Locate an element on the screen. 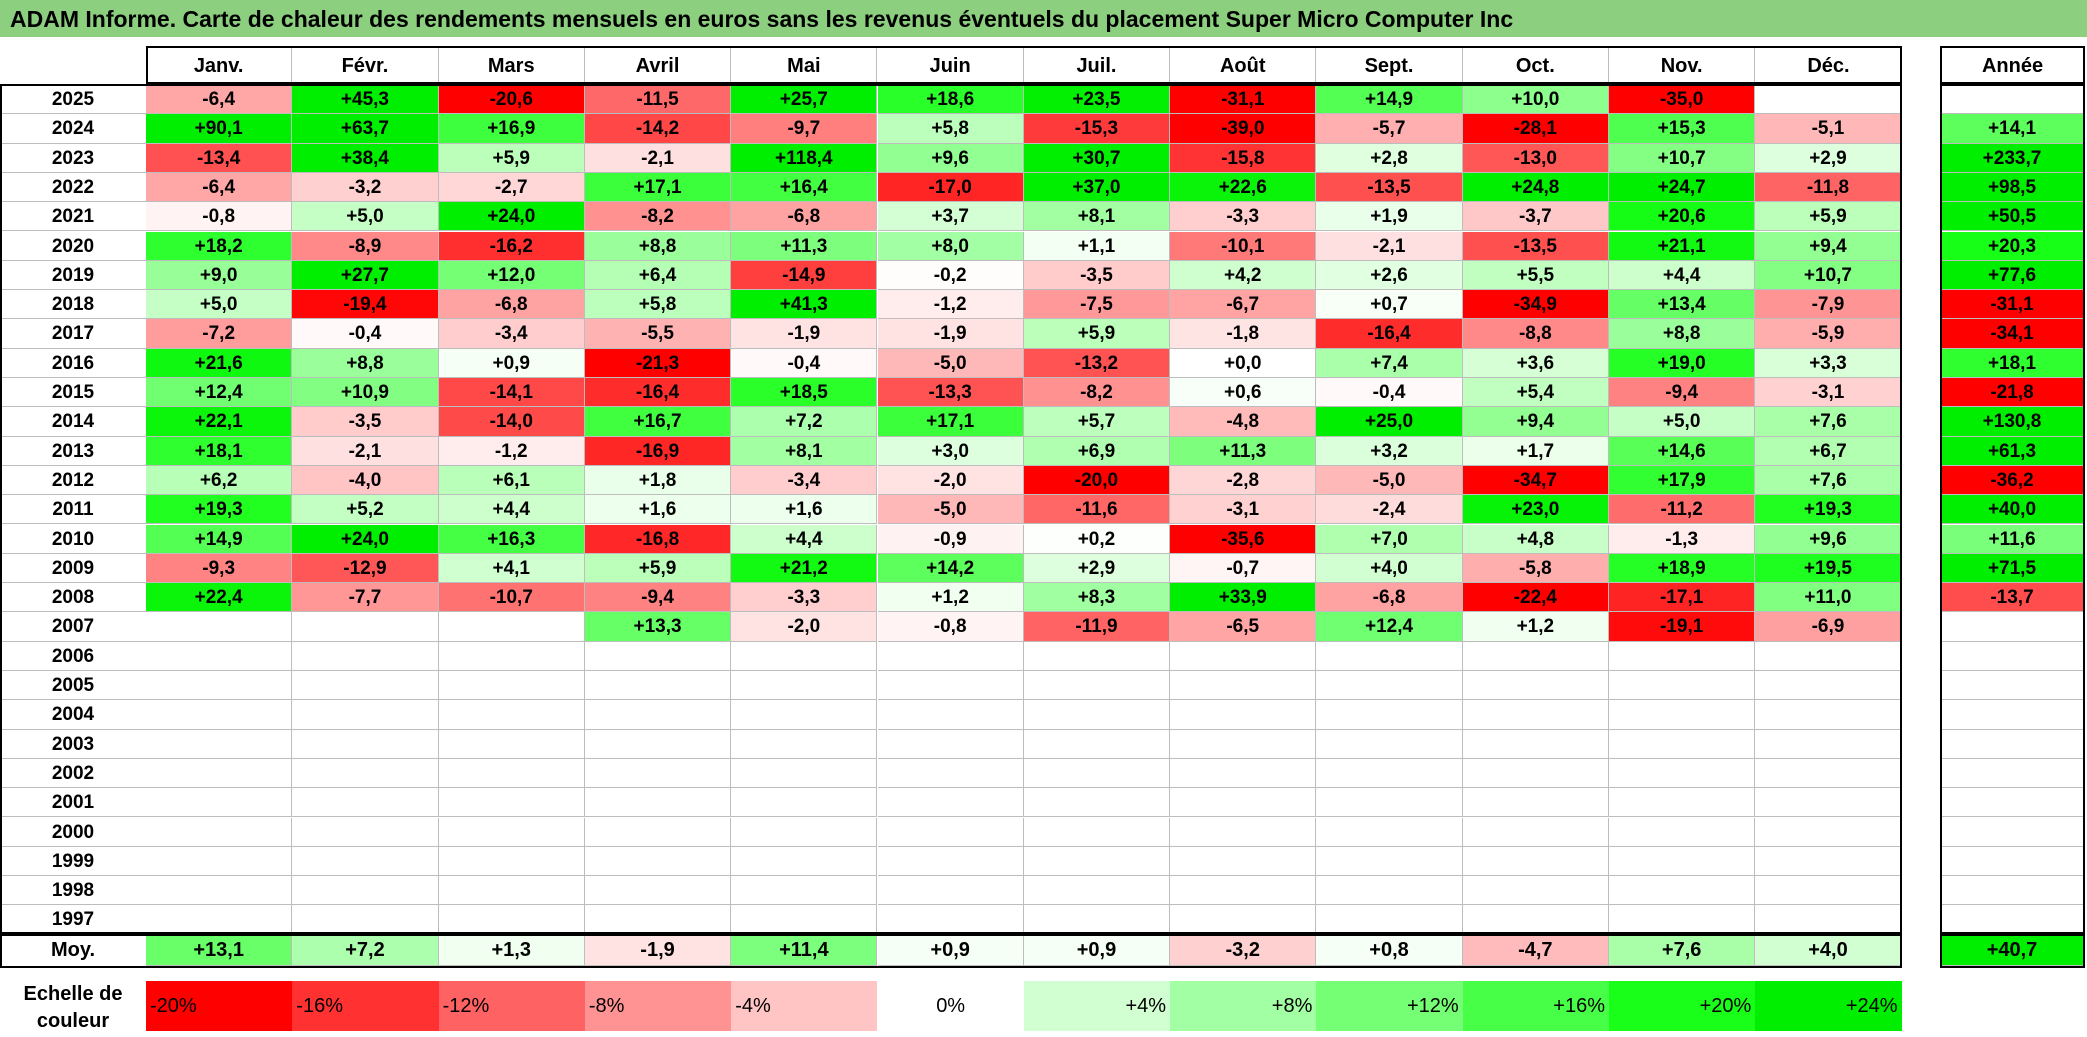  heatmap-cell: +33,9 is located at coordinates (1243, 598).